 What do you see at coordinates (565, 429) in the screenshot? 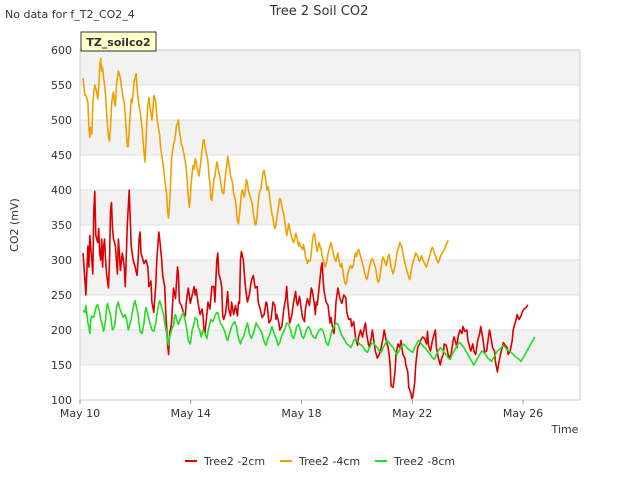
I see `x-axis-label: Time` at bounding box center [565, 429].